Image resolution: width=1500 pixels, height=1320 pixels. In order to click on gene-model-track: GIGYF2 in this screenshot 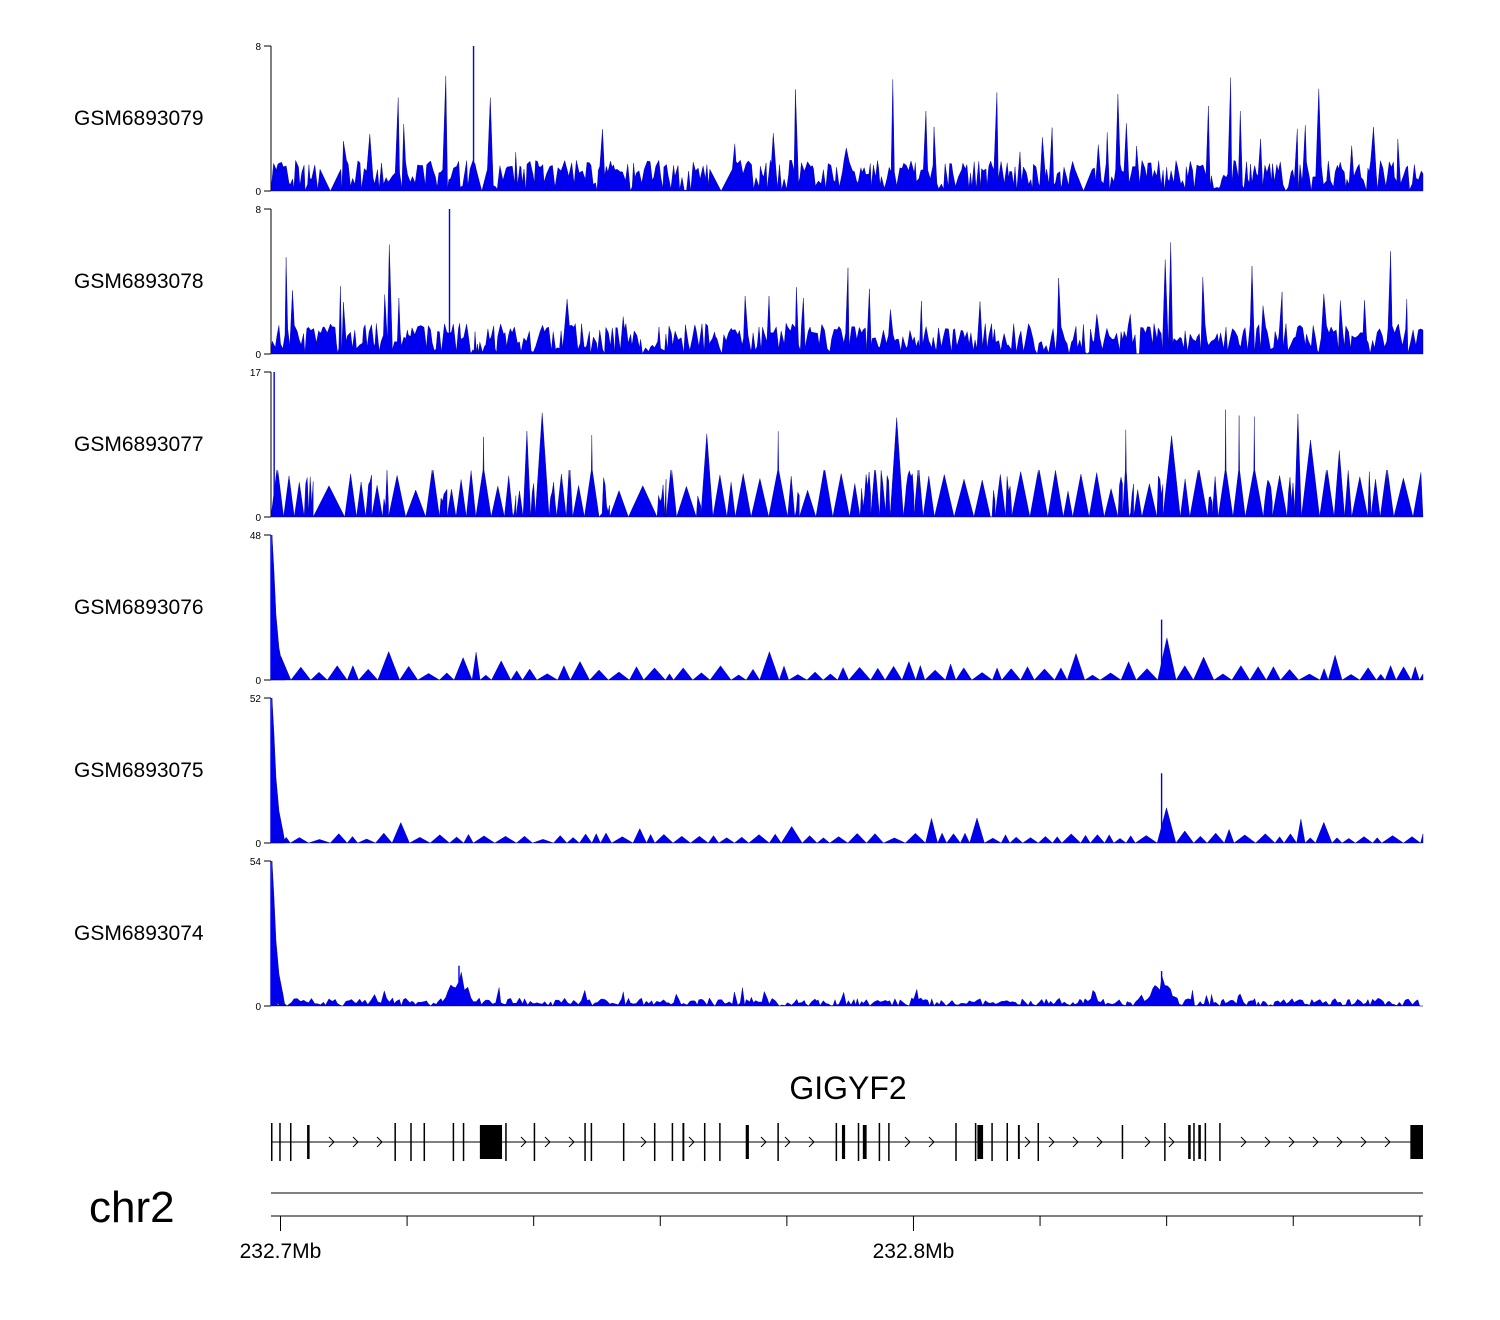, I will do `click(847, 1115)`.